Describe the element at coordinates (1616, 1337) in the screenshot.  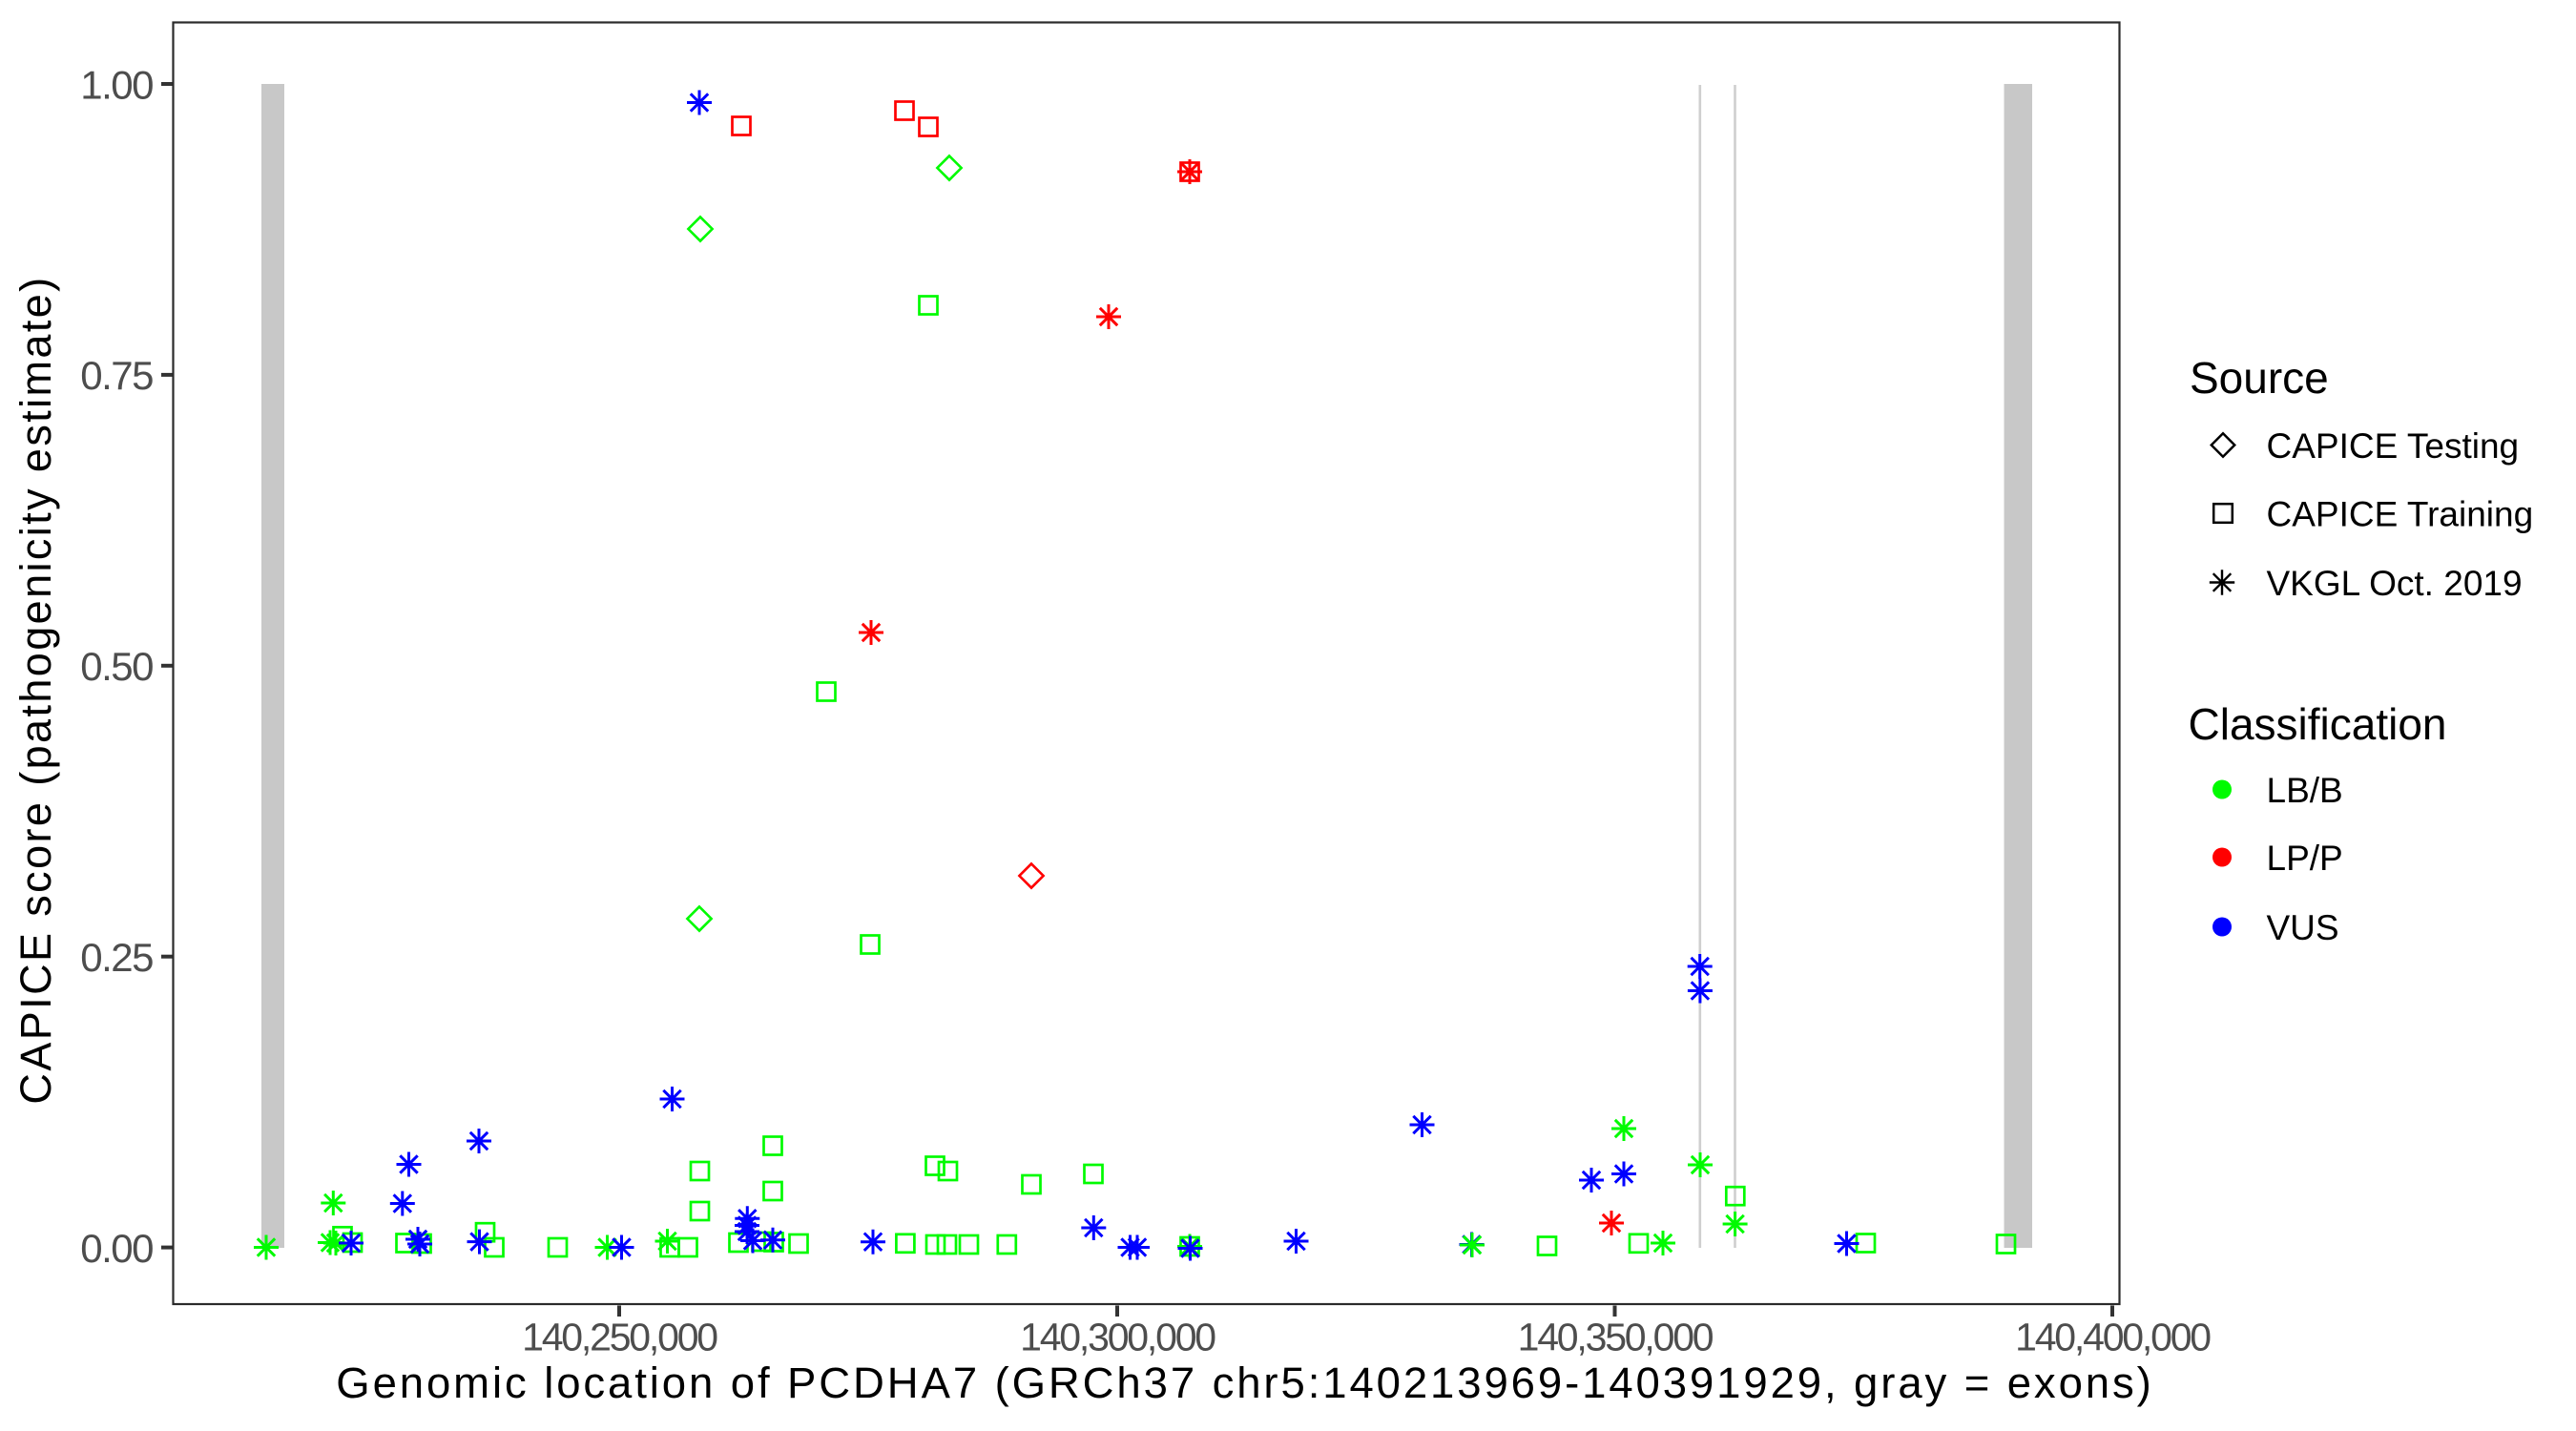
I see `svg-text: 140,350,000` at that location.